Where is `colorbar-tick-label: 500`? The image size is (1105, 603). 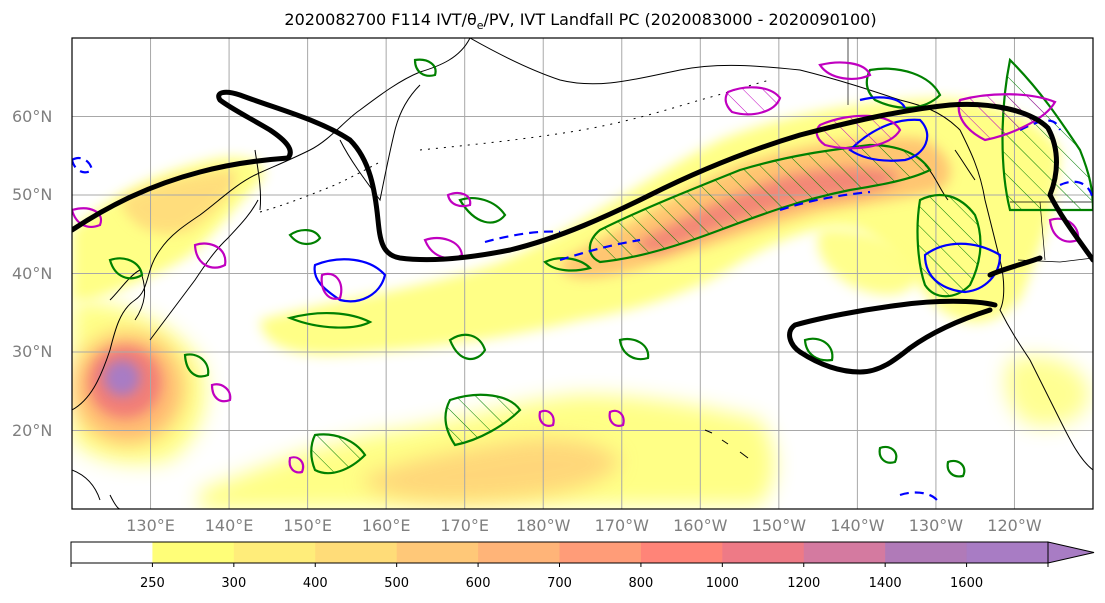
colorbar-tick-label: 500 is located at coordinates (397, 583).